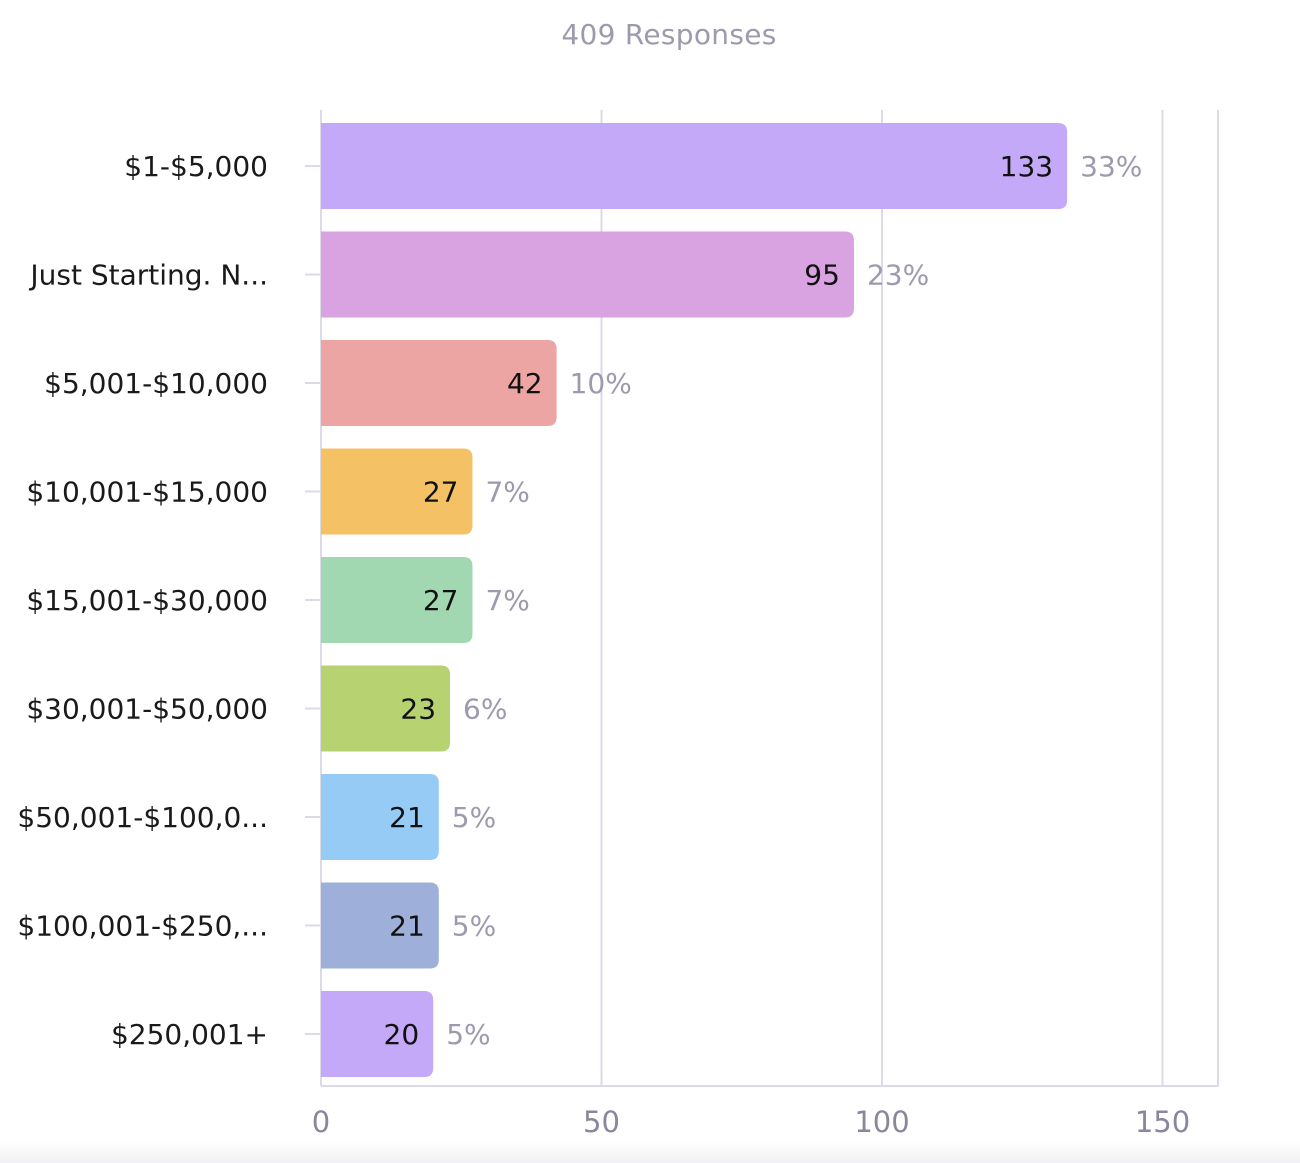  Describe the element at coordinates (1111, 166) in the screenshot. I see `bar-percent-label: 33%` at that location.